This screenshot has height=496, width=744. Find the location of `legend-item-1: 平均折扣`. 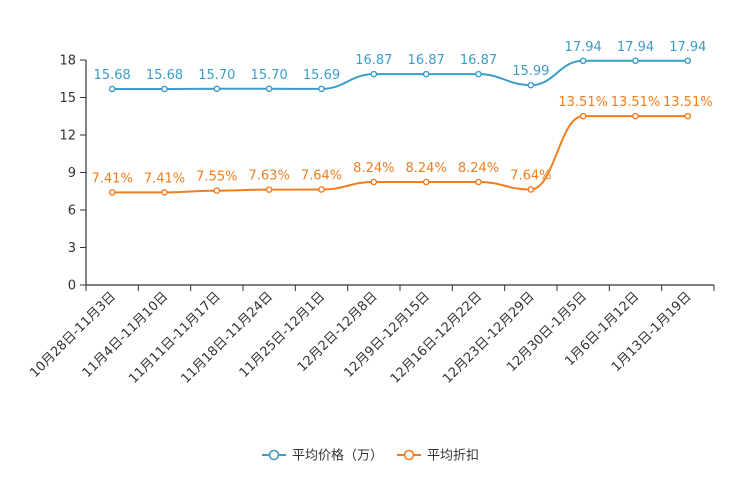

legend-item-1: 平均折扣 is located at coordinates (438, 456).